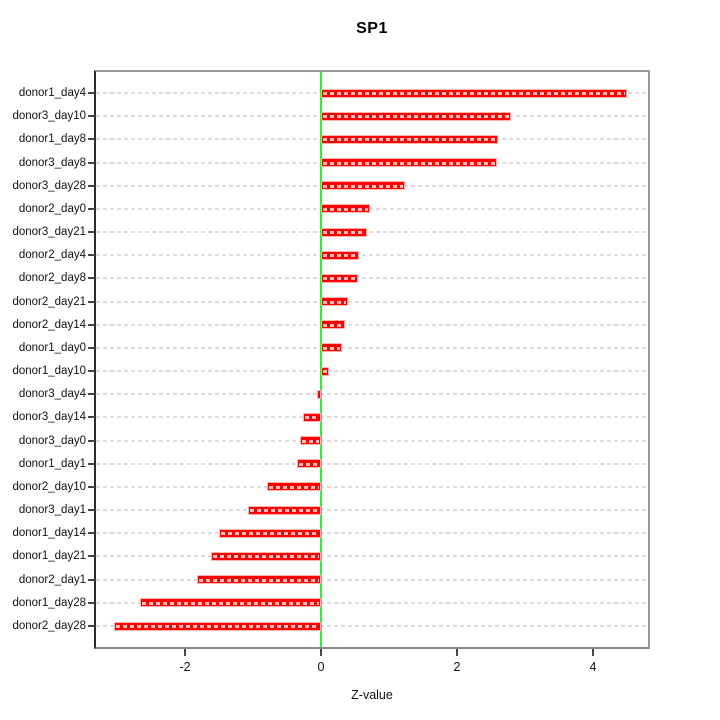  Describe the element at coordinates (52, 93) in the screenshot. I see `y-tick-label: donor1_day4` at that location.